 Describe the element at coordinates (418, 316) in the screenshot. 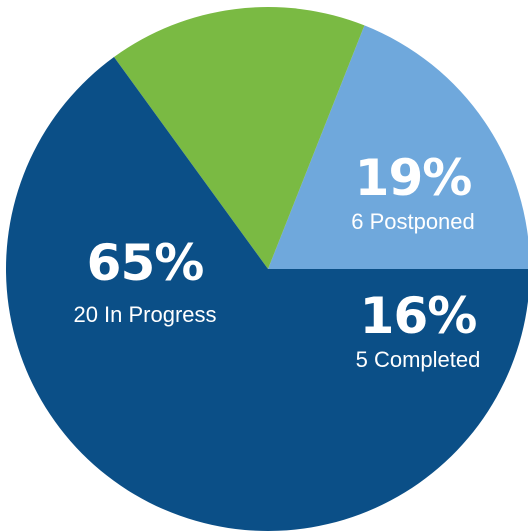

I see `slice-percent-label: 16%` at that location.